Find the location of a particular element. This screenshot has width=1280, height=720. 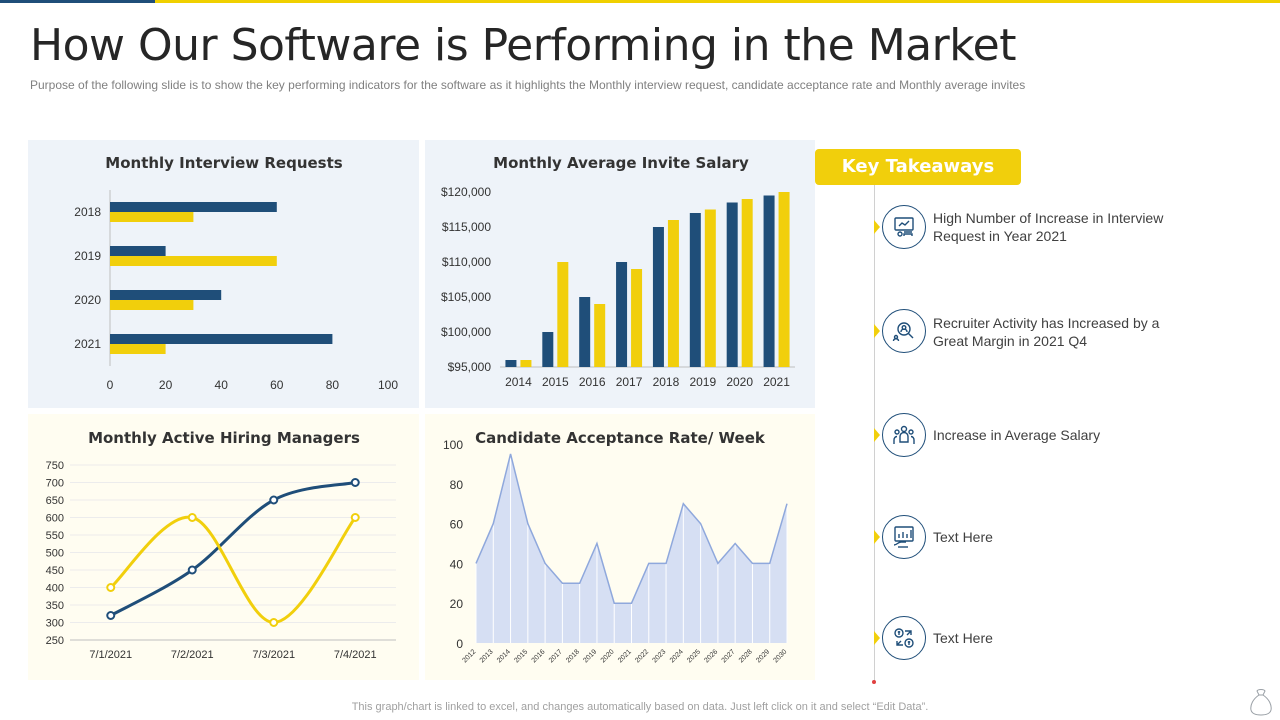

category-label: 2018 is located at coordinates (87, 212).